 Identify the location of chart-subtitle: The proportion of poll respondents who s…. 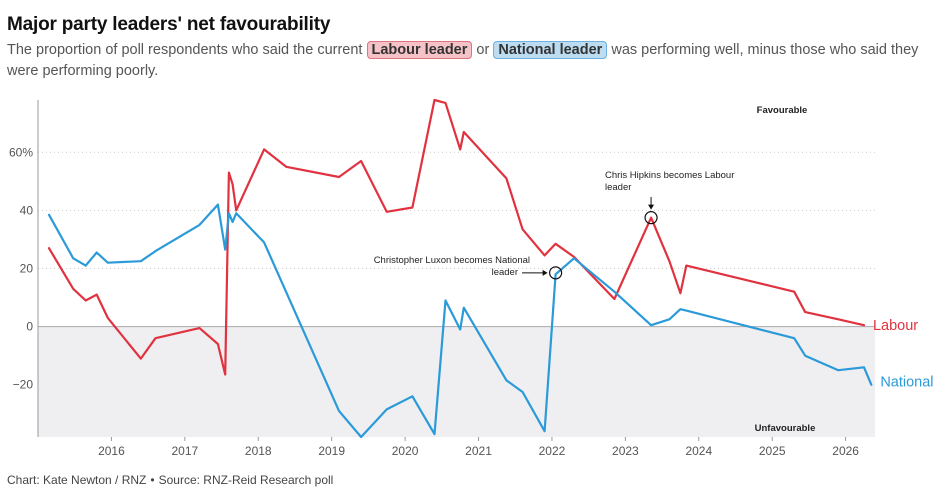
(469, 61).